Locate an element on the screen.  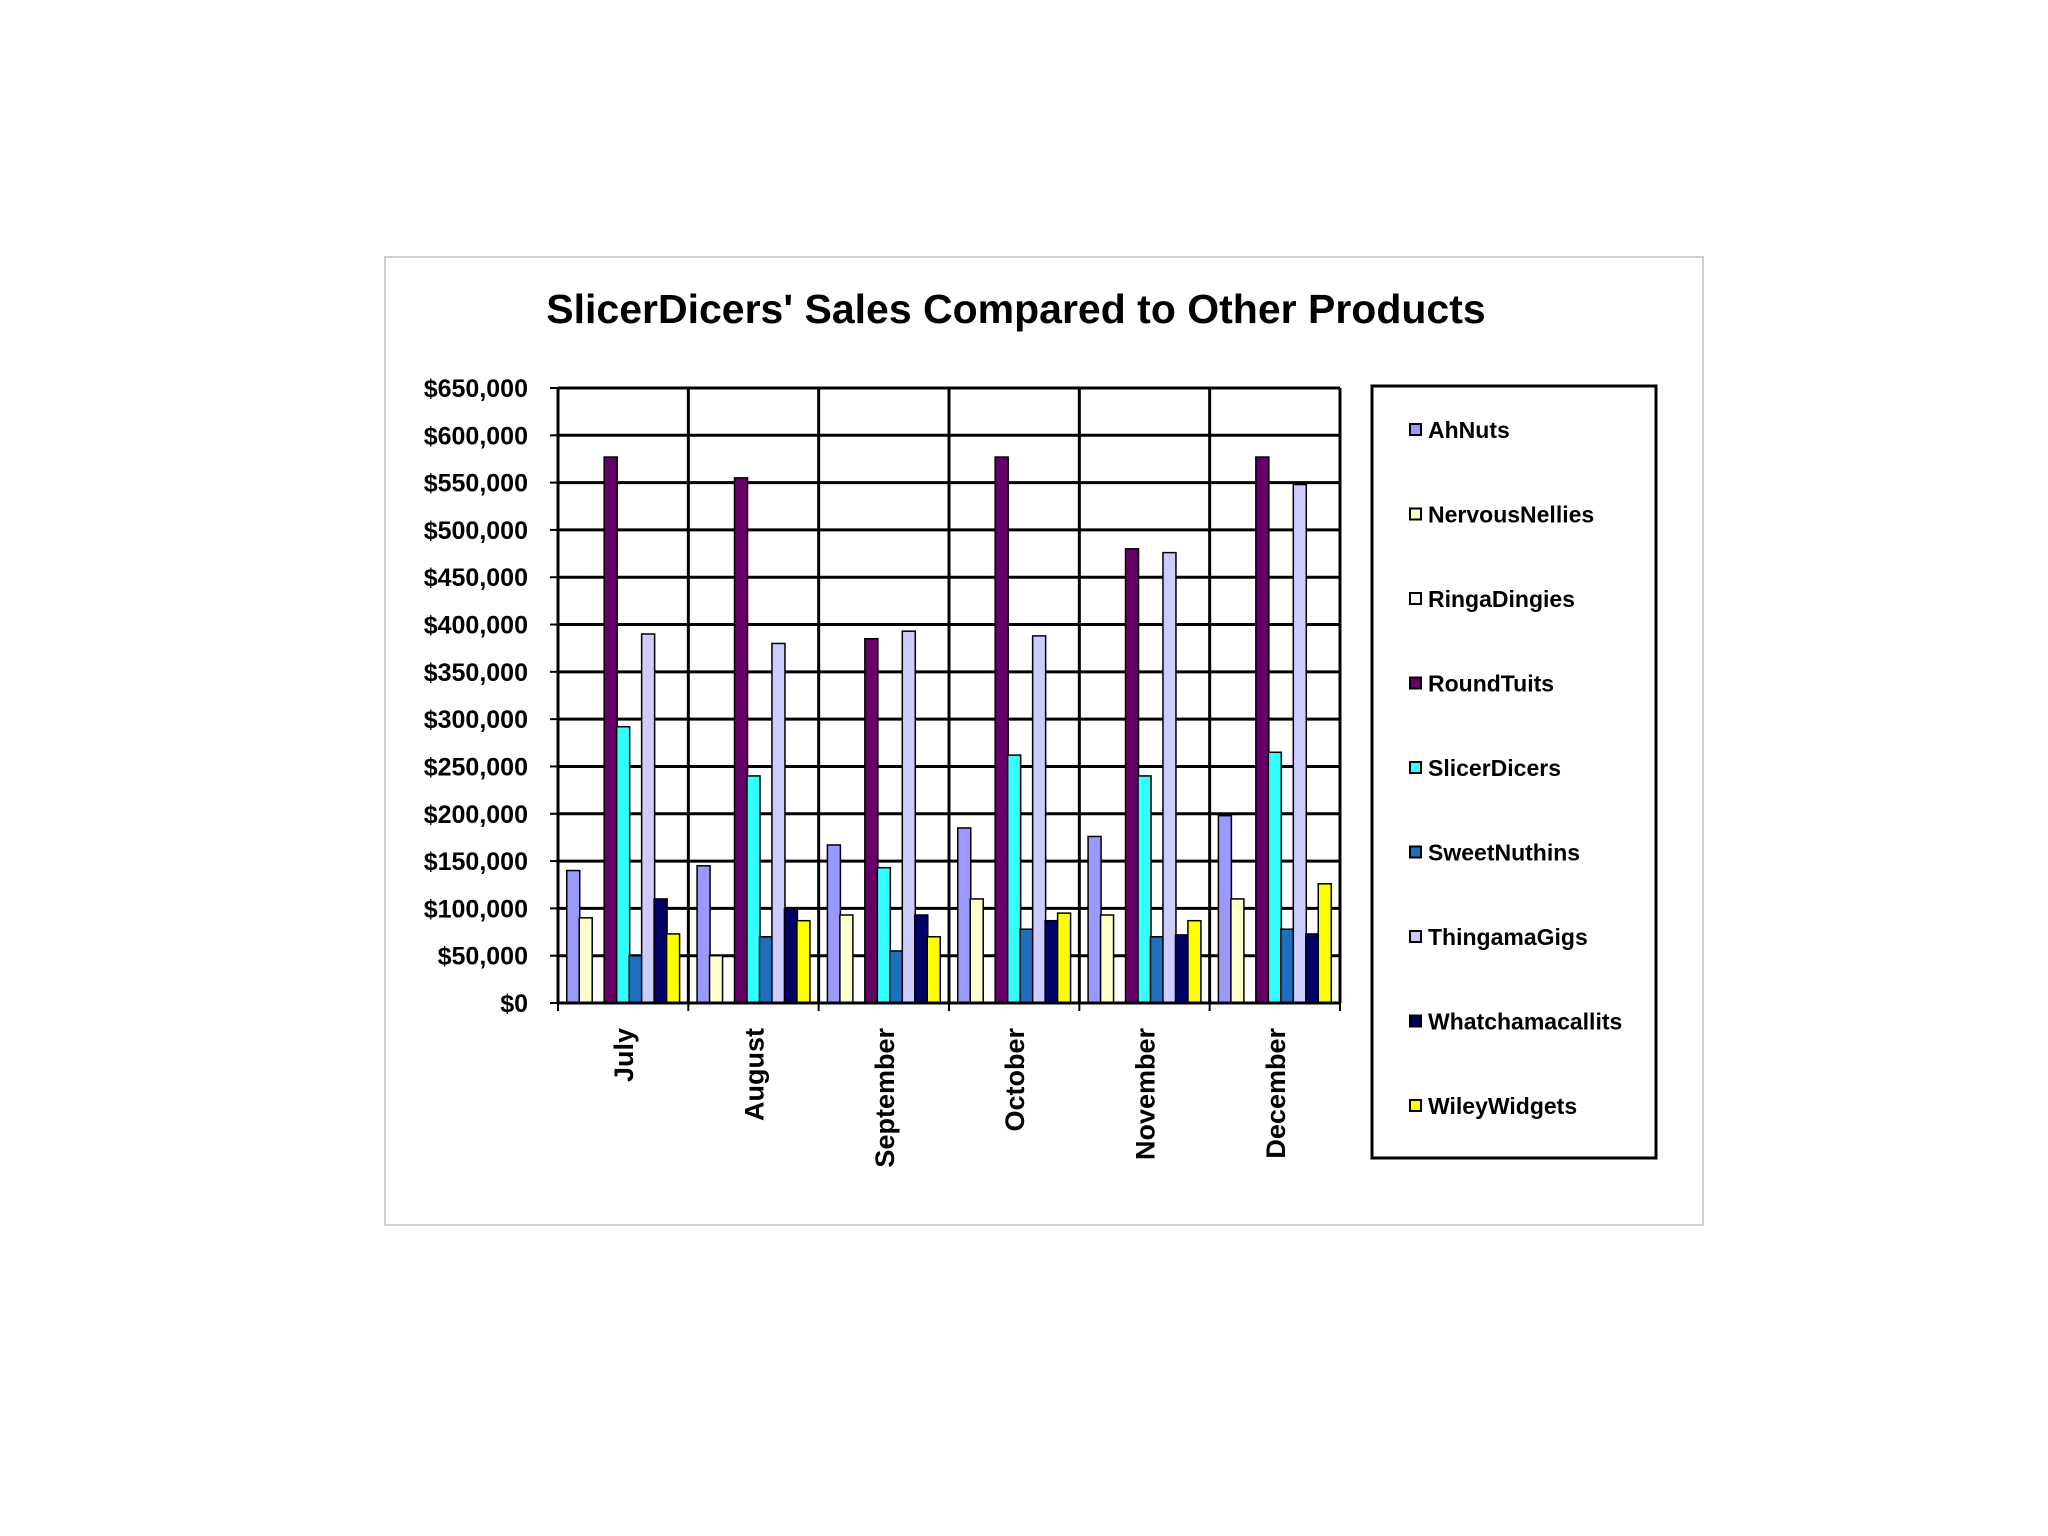
legend-swatch-thingamagigs is located at coordinates (1415, 936).